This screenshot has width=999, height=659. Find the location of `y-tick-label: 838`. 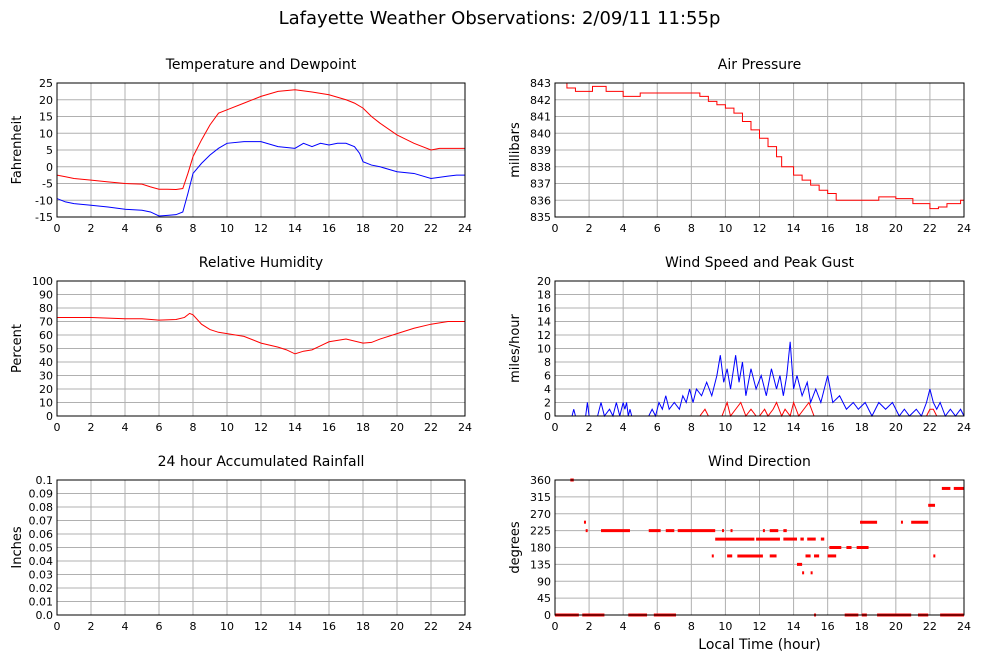

y-tick-label: 838 is located at coordinates (540, 167).